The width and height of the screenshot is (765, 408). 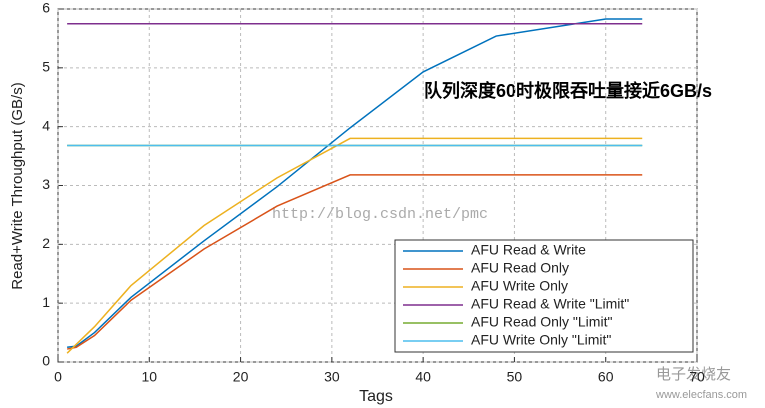 I want to click on legend-label: AFU Write Only, so click(x=519, y=286).